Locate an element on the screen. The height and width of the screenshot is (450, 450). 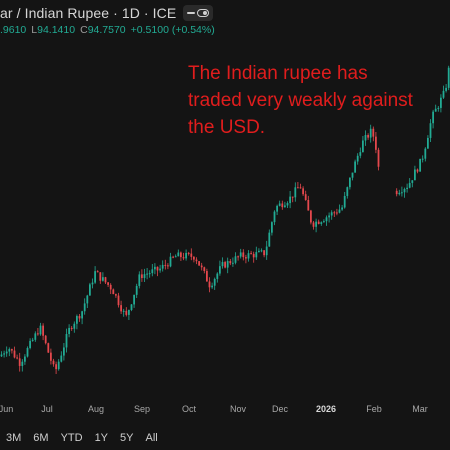
range-button-ytd: YTD is located at coordinates (71, 438).